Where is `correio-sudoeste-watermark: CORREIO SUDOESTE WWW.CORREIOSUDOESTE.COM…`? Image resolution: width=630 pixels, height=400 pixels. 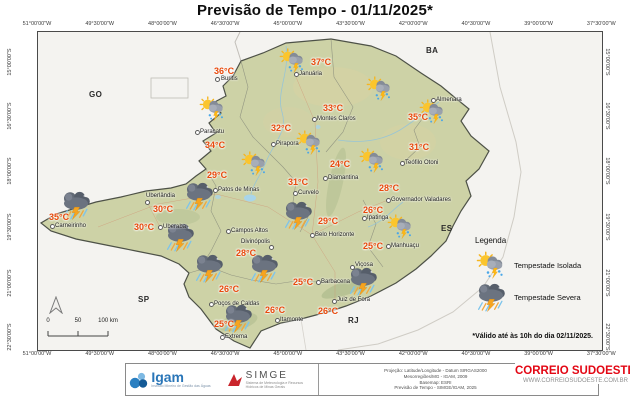
correio-sudoeste-watermark: CORREIO SUDOESTE WWW.CORREIOSUDOESTE.COM… is located at coordinates (572, 373).